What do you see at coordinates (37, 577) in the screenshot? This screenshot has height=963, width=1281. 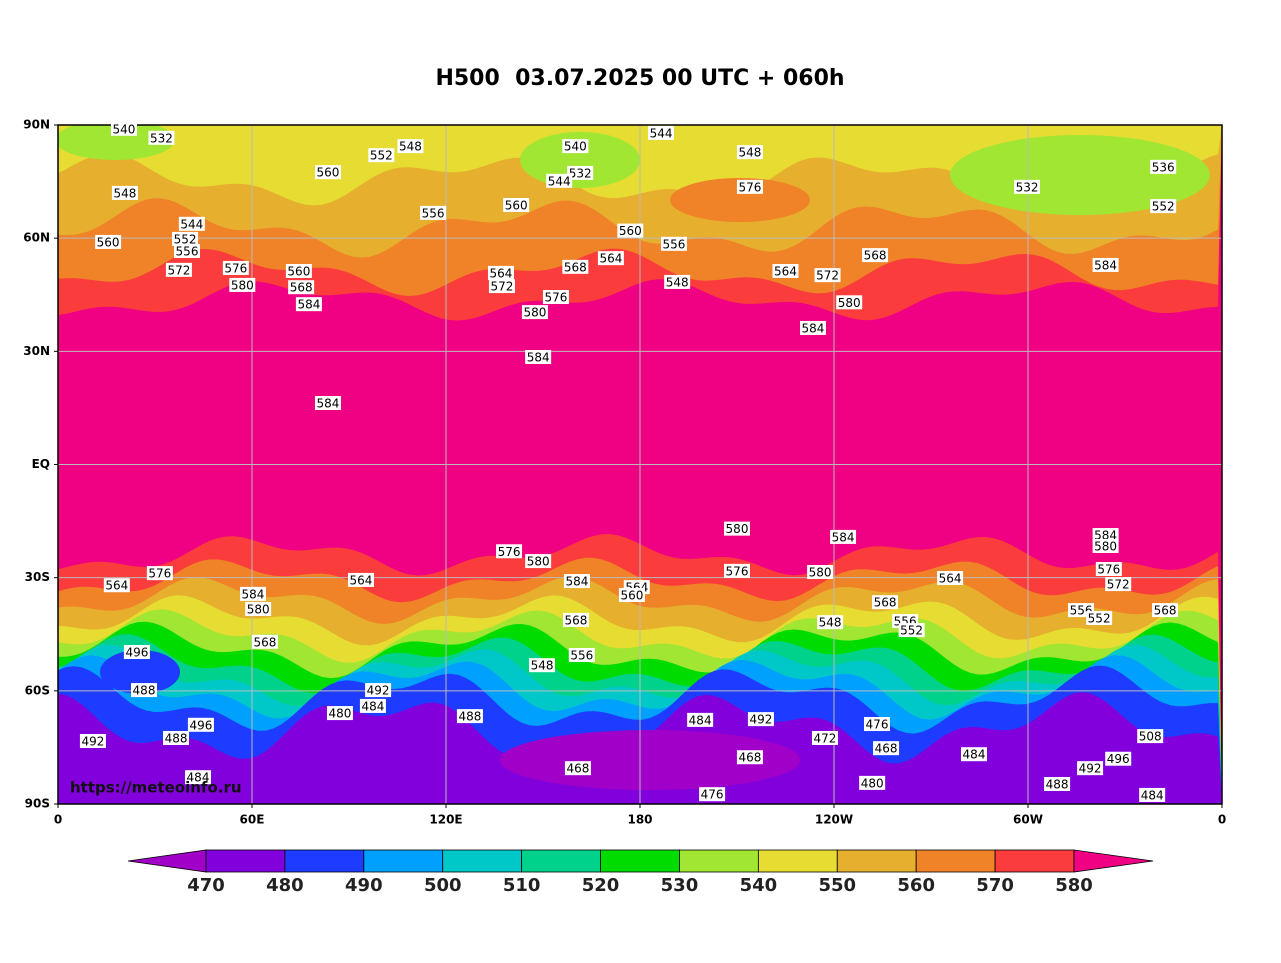 I see `y-tick-label: 30S` at bounding box center [37, 577].